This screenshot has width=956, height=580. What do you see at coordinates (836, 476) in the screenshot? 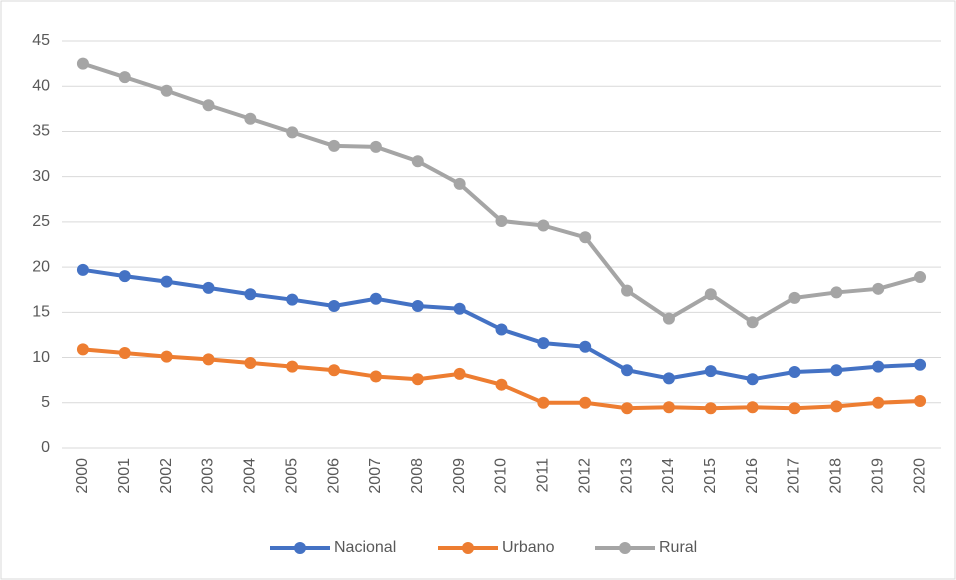
I see `x-tick-label: 2018` at bounding box center [836, 476].